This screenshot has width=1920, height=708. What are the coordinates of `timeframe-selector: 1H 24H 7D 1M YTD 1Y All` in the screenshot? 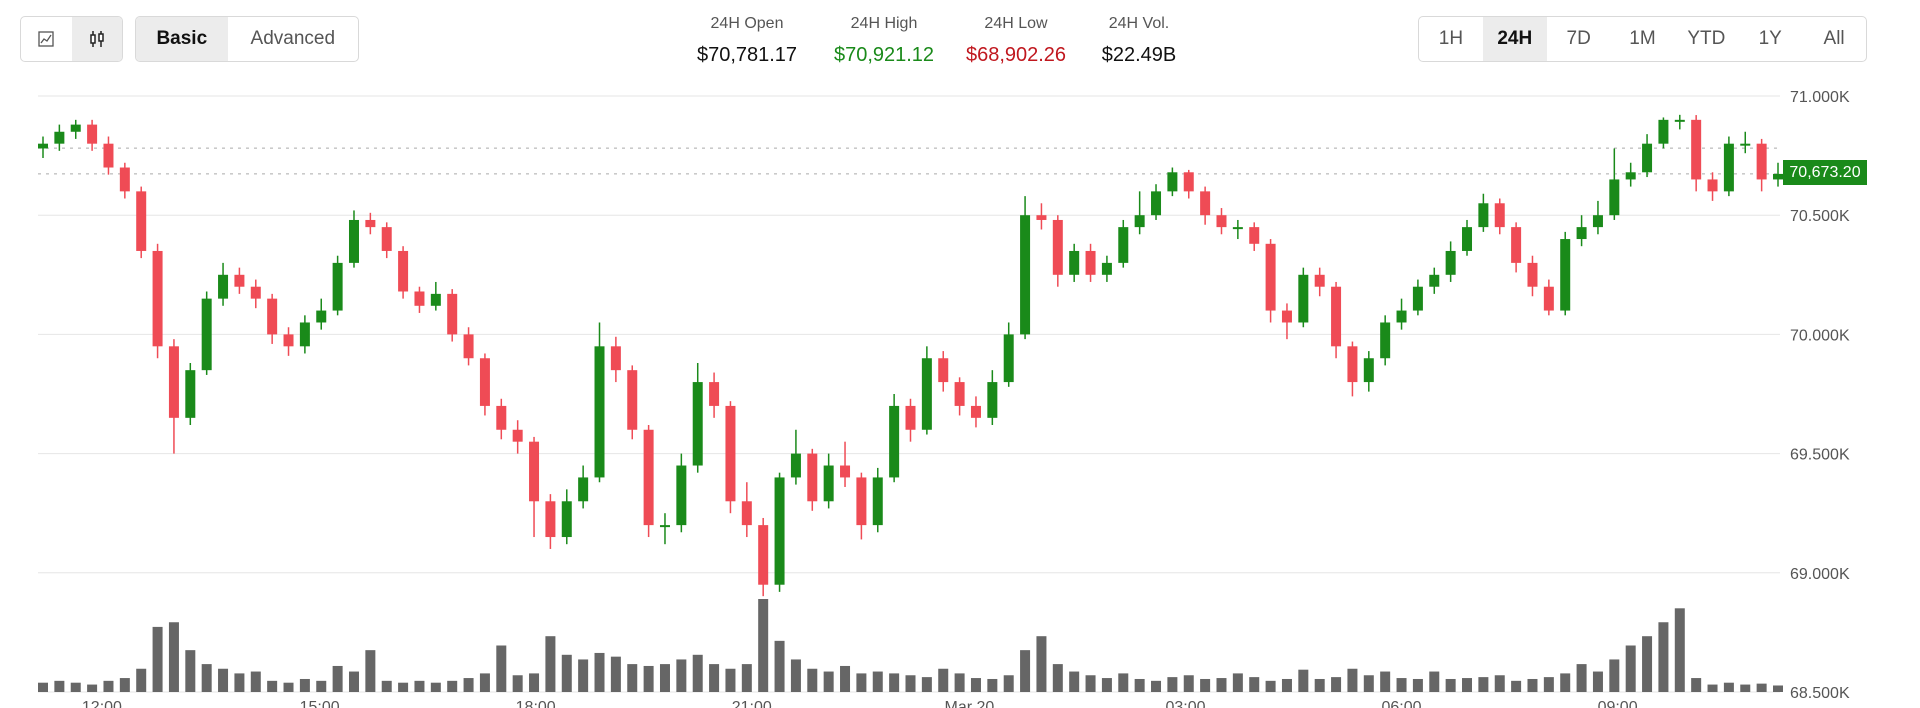 It's located at (1642, 39).